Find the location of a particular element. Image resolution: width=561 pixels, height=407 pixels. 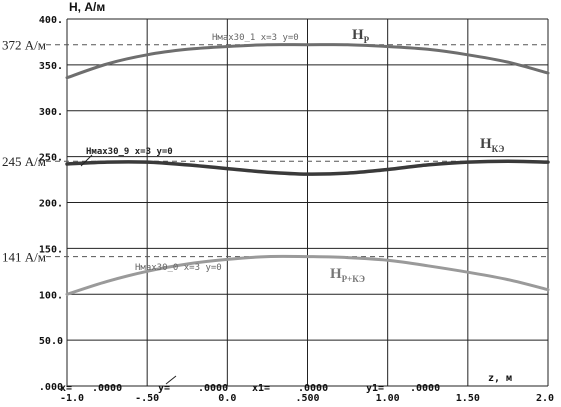

y-axis-title: H, А/м is located at coordinates (87, 7).